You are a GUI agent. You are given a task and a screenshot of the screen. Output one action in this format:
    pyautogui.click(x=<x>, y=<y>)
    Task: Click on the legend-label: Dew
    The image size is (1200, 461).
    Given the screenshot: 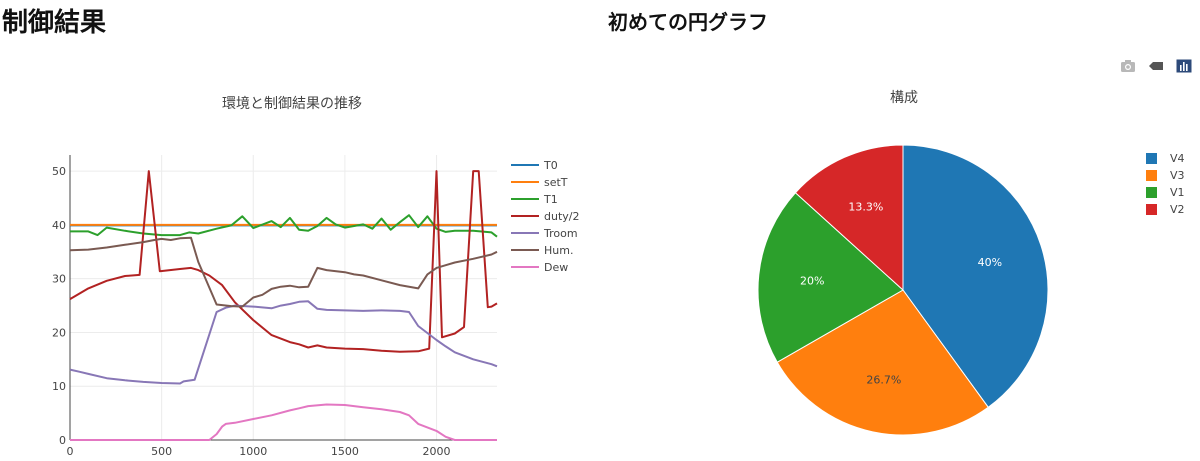 What is the action you would take?
    pyautogui.click(x=556, y=267)
    